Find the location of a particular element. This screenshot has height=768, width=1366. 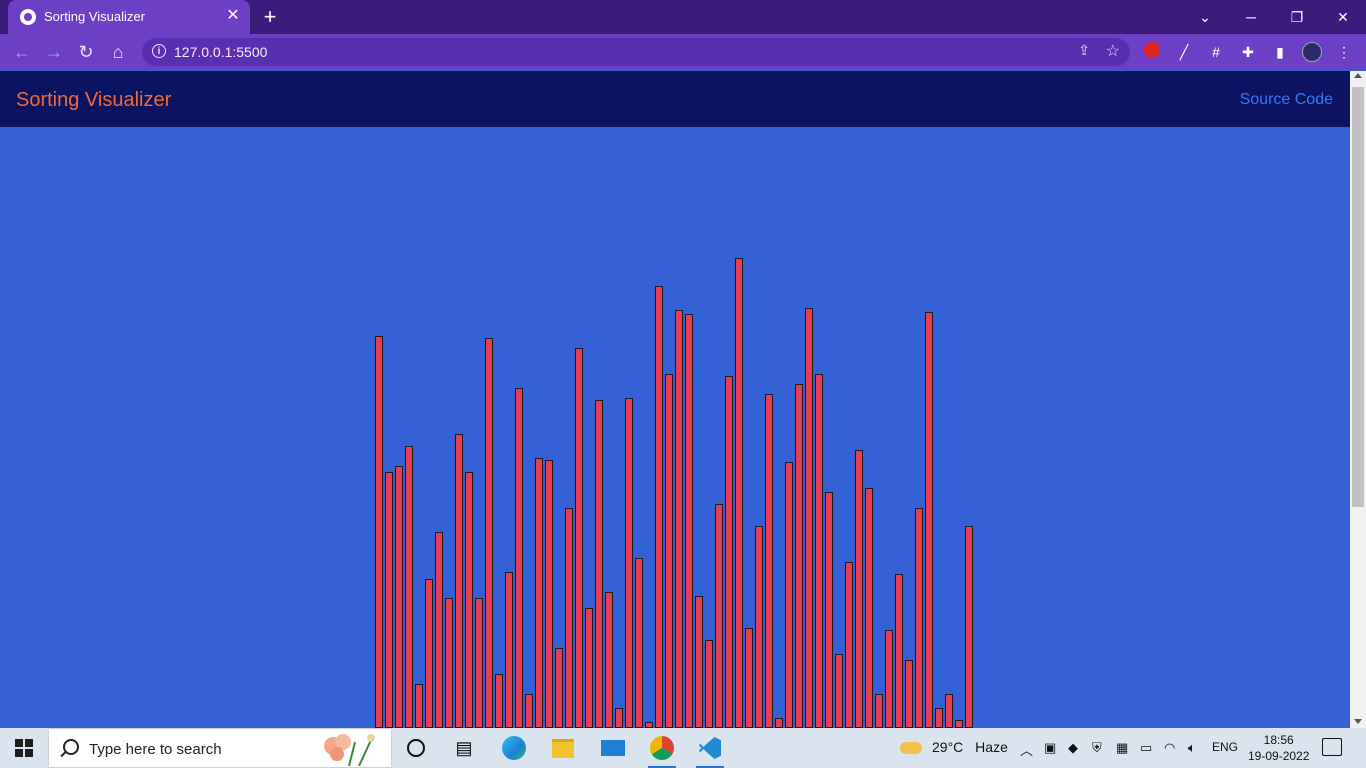

browser-tab: Sorting Visualizer ✕ is located at coordinates (129, 17).